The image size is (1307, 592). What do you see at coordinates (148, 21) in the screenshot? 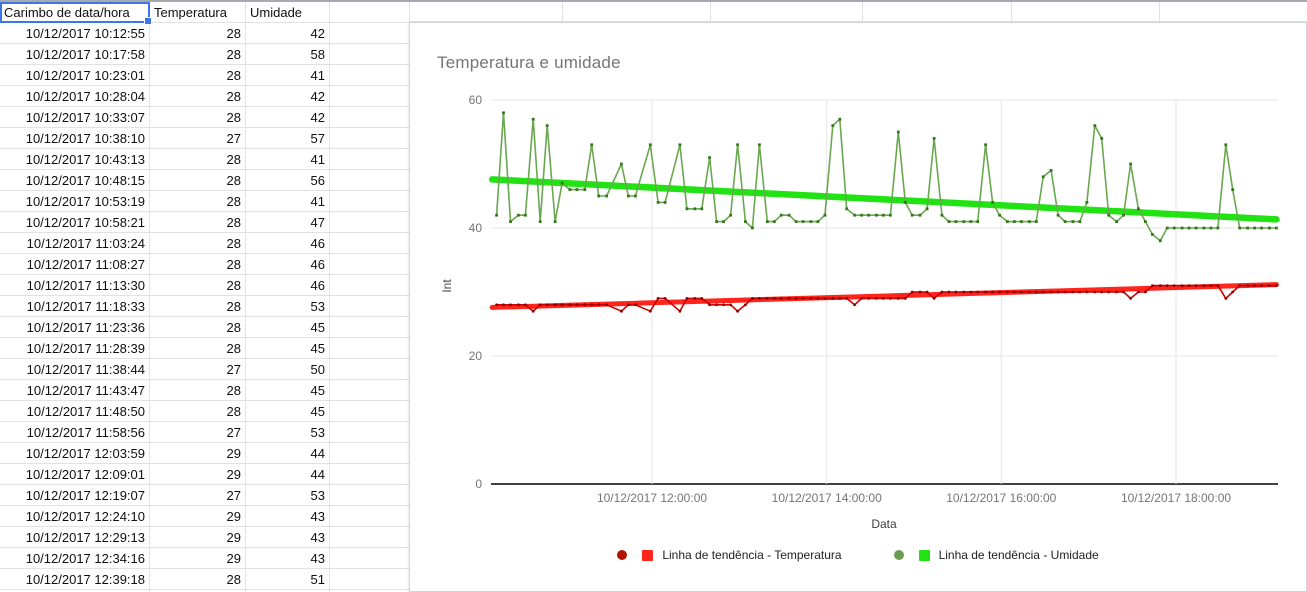
I see `fill-handle` at bounding box center [148, 21].